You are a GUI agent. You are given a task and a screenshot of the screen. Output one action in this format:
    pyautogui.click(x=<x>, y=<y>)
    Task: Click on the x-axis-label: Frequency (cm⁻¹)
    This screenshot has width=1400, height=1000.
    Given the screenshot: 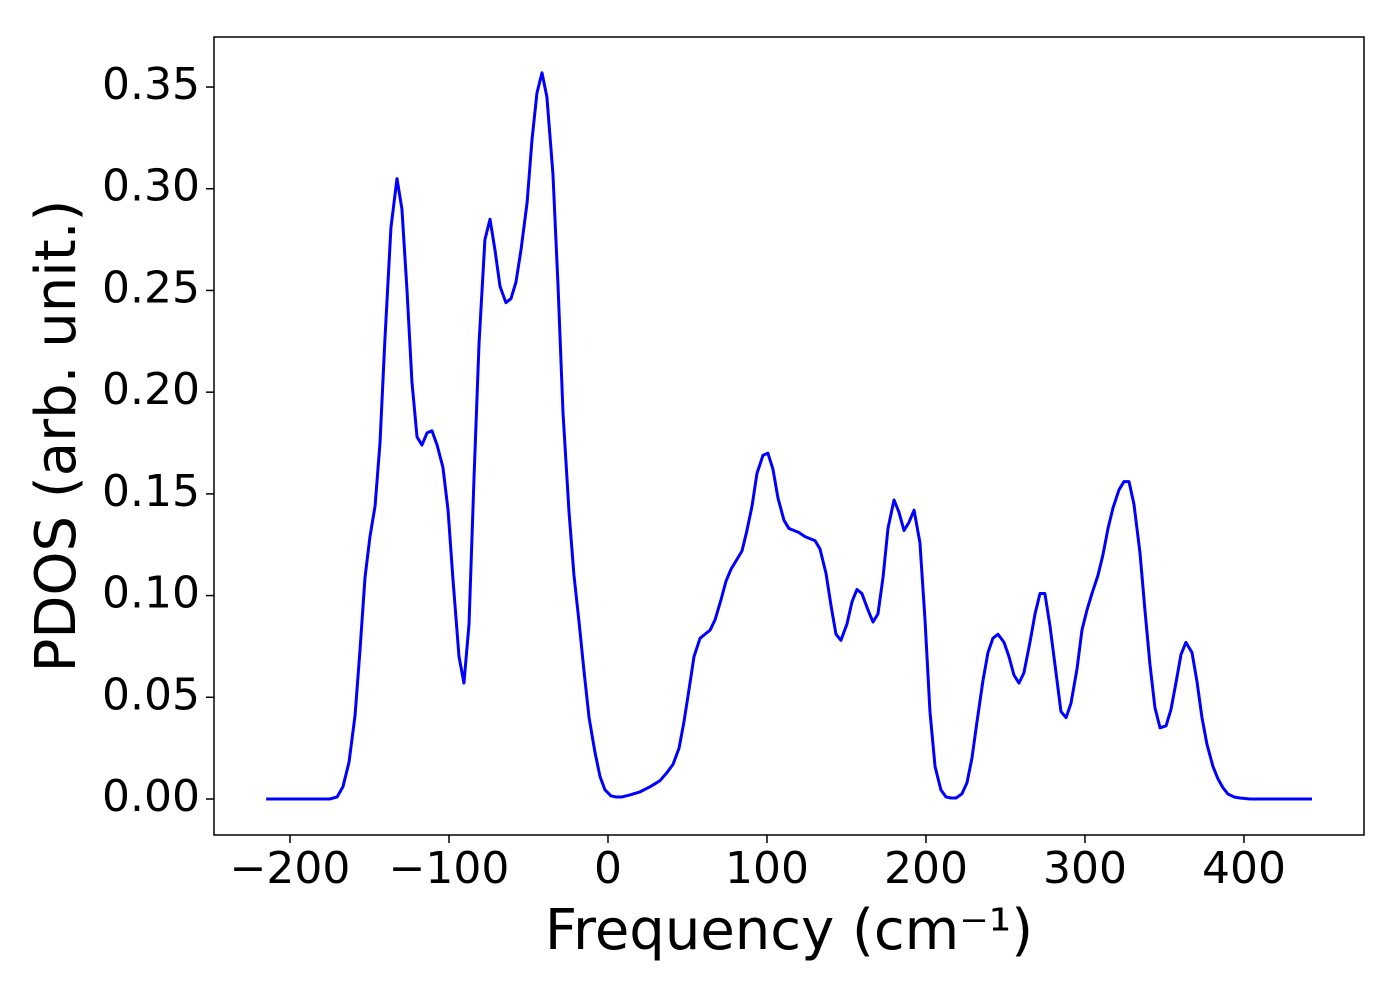 What is the action you would take?
    pyautogui.click(x=789, y=930)
    